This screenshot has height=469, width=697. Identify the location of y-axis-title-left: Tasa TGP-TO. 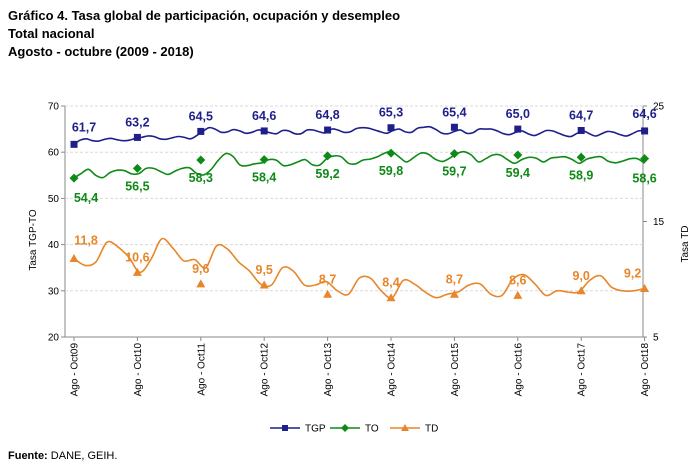
(33, 240).